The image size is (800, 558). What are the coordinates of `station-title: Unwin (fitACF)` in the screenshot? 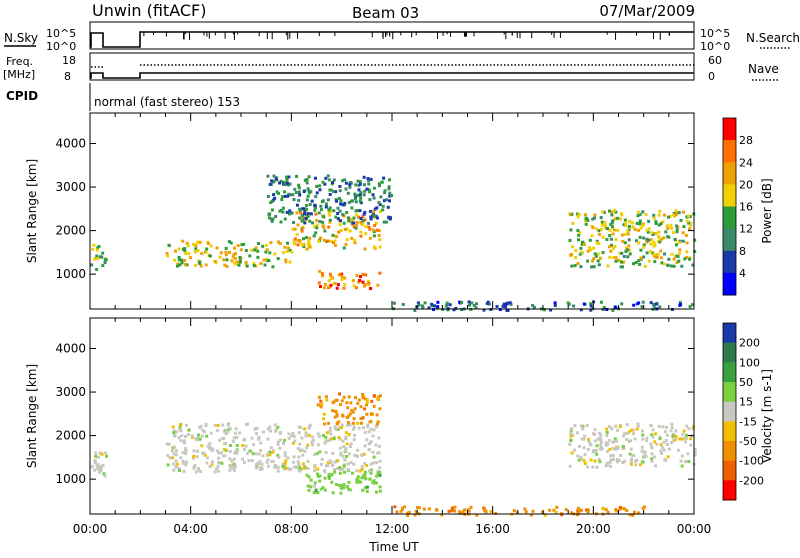 It's located at (149, 10).